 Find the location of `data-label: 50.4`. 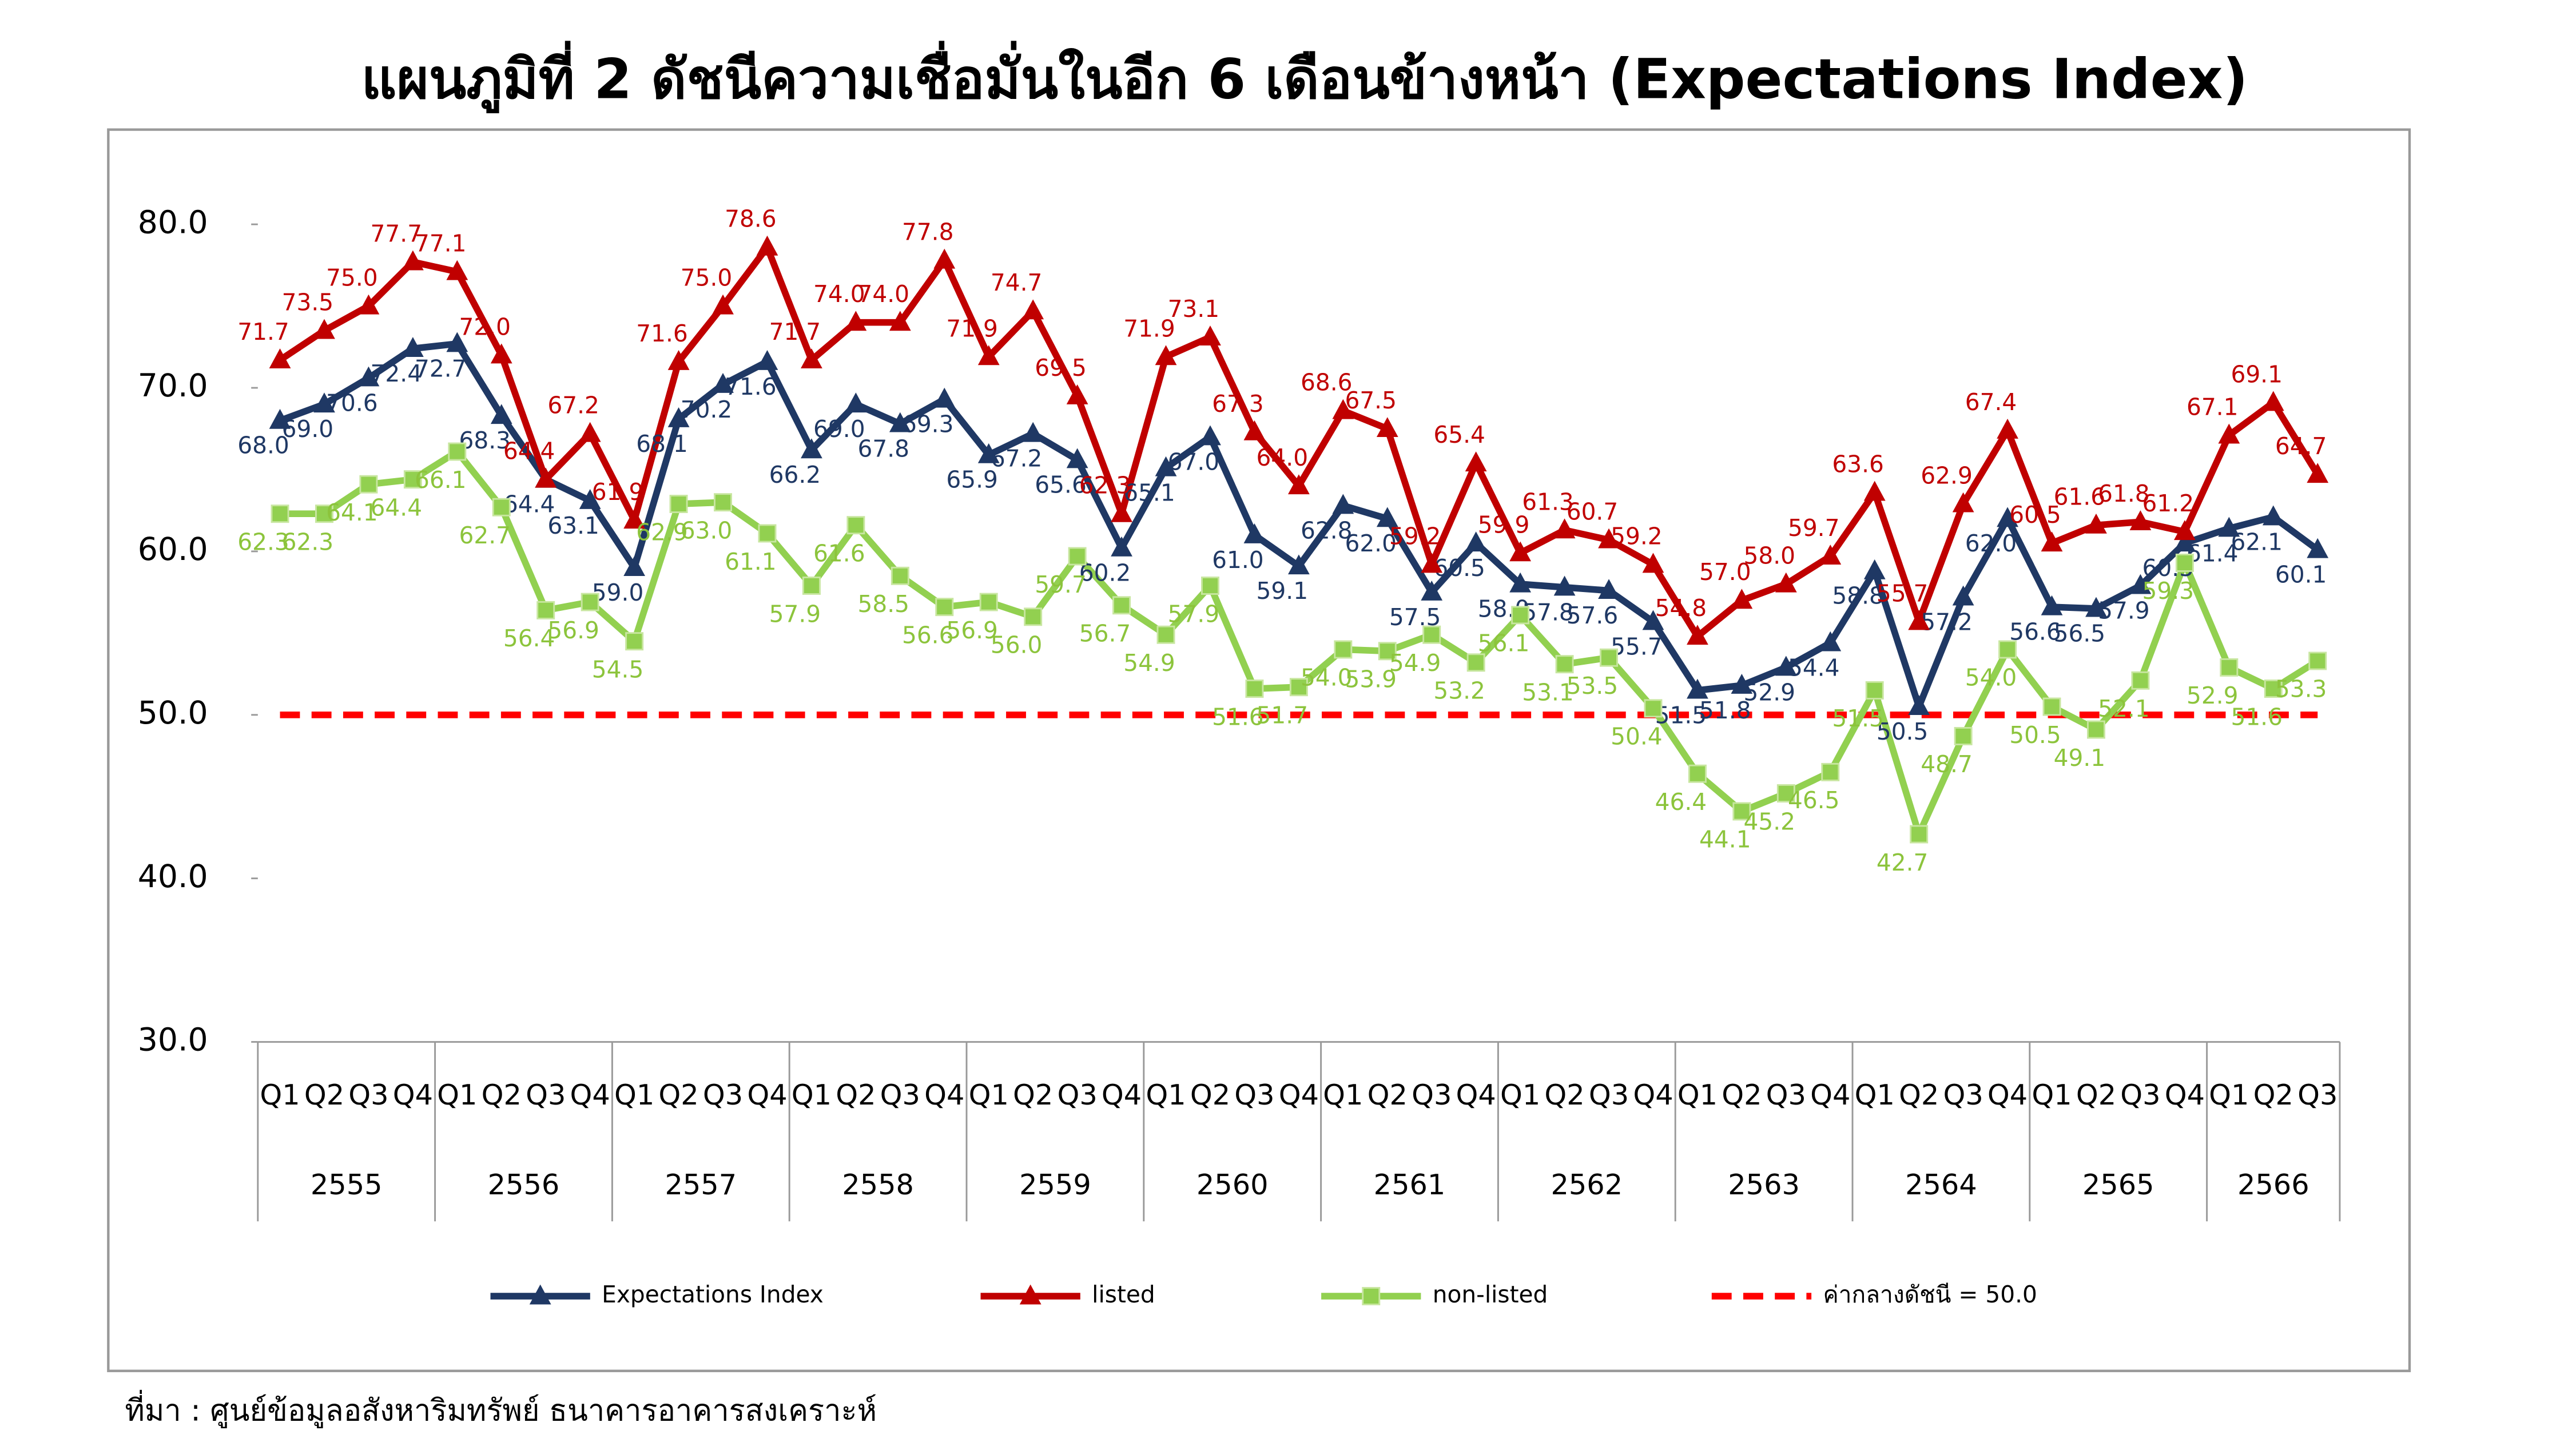

data-label: 50.4 is located at coordinates (1637, 737).